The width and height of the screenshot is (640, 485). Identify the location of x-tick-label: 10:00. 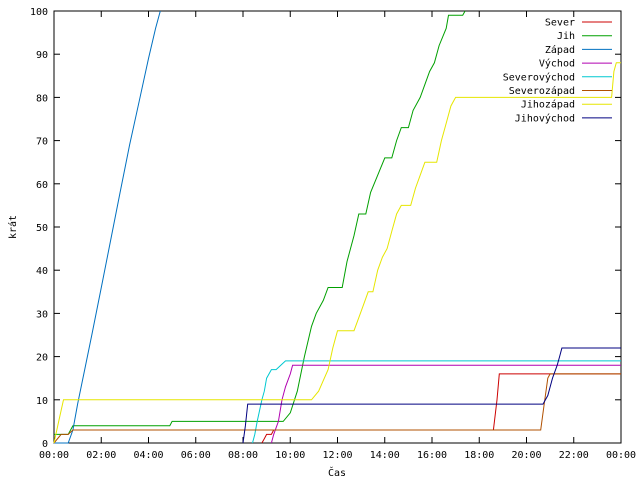
(290, 455).